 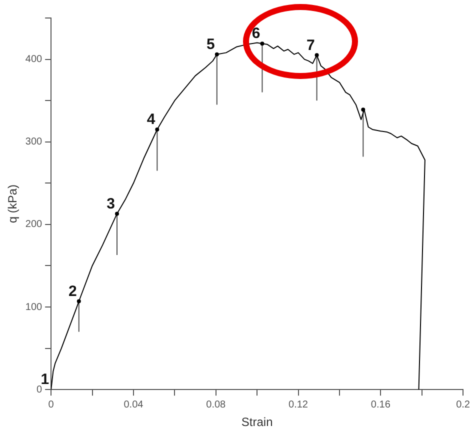 I want to click on annotation: 7, so click(x=310, y=45).